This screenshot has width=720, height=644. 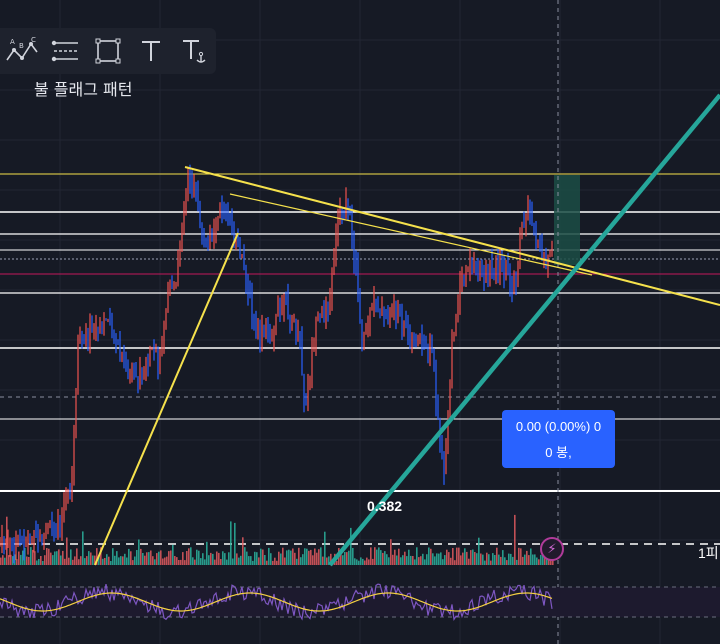 What do you see at coordinates (385, 506) in the screenshot?
I see `fib-level-label: 0.382` at bounding box center [385, 506].